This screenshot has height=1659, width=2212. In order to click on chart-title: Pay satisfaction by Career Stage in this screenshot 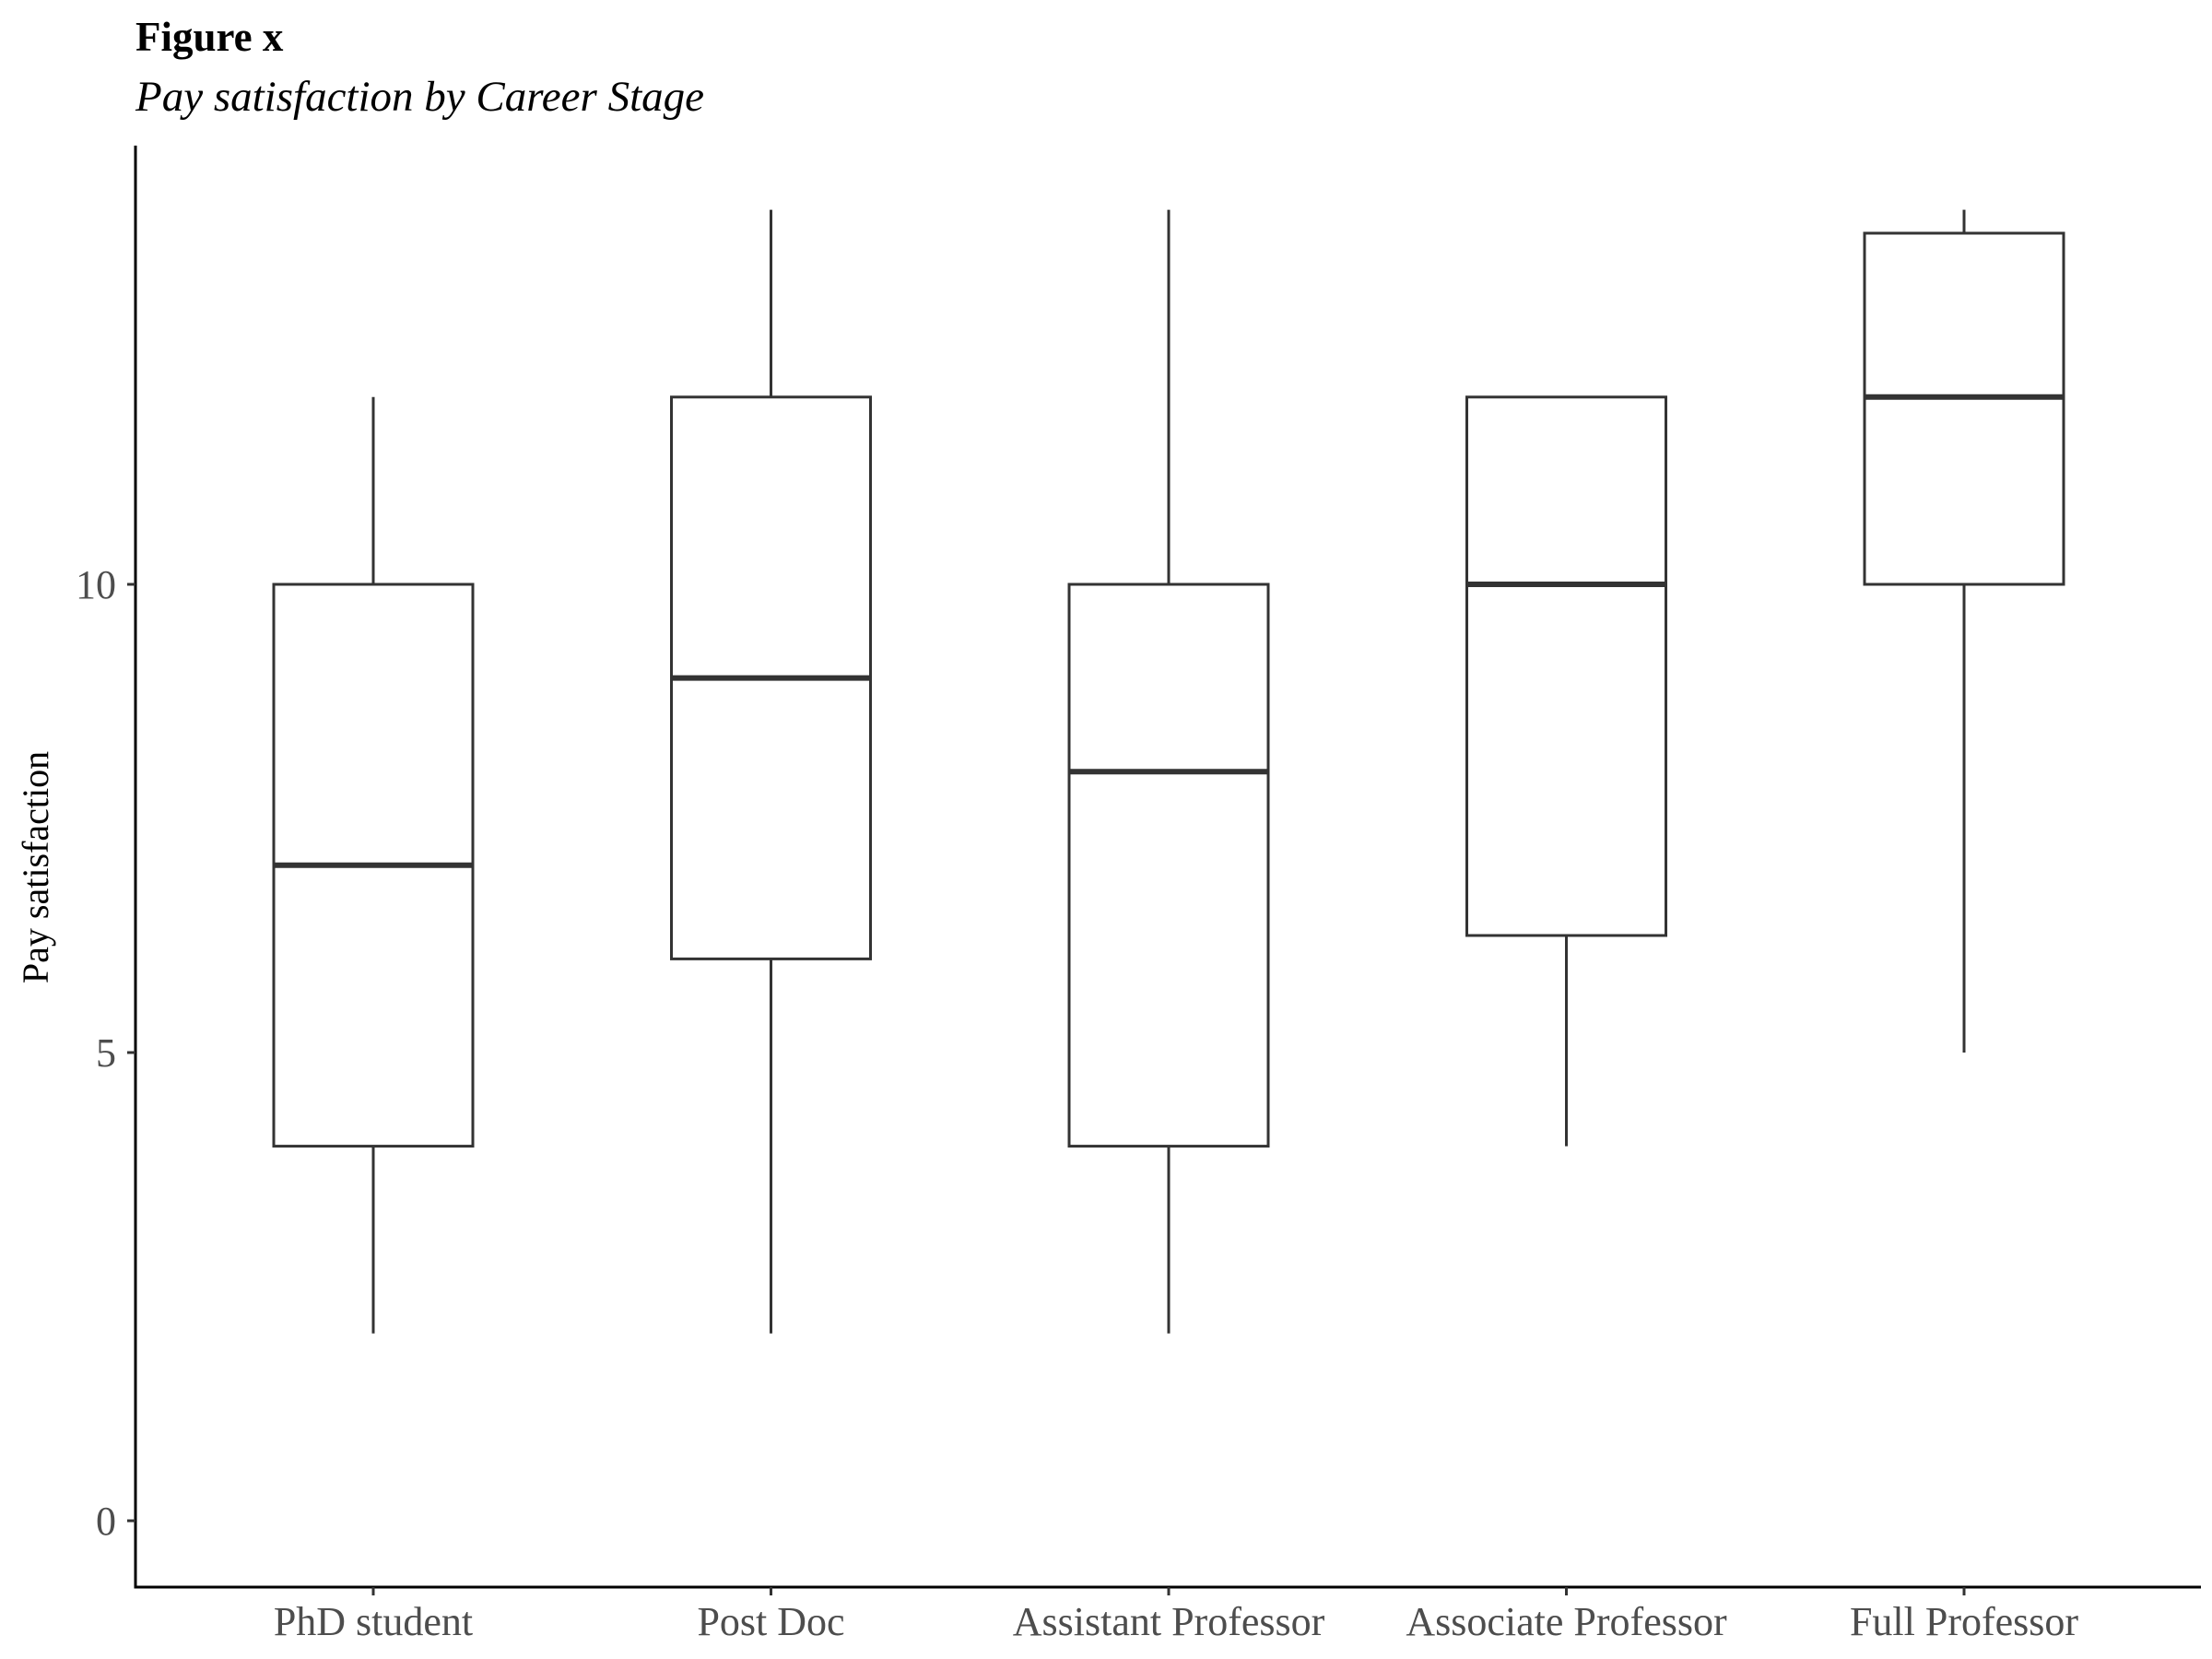, I will do `click(419, 97)`.